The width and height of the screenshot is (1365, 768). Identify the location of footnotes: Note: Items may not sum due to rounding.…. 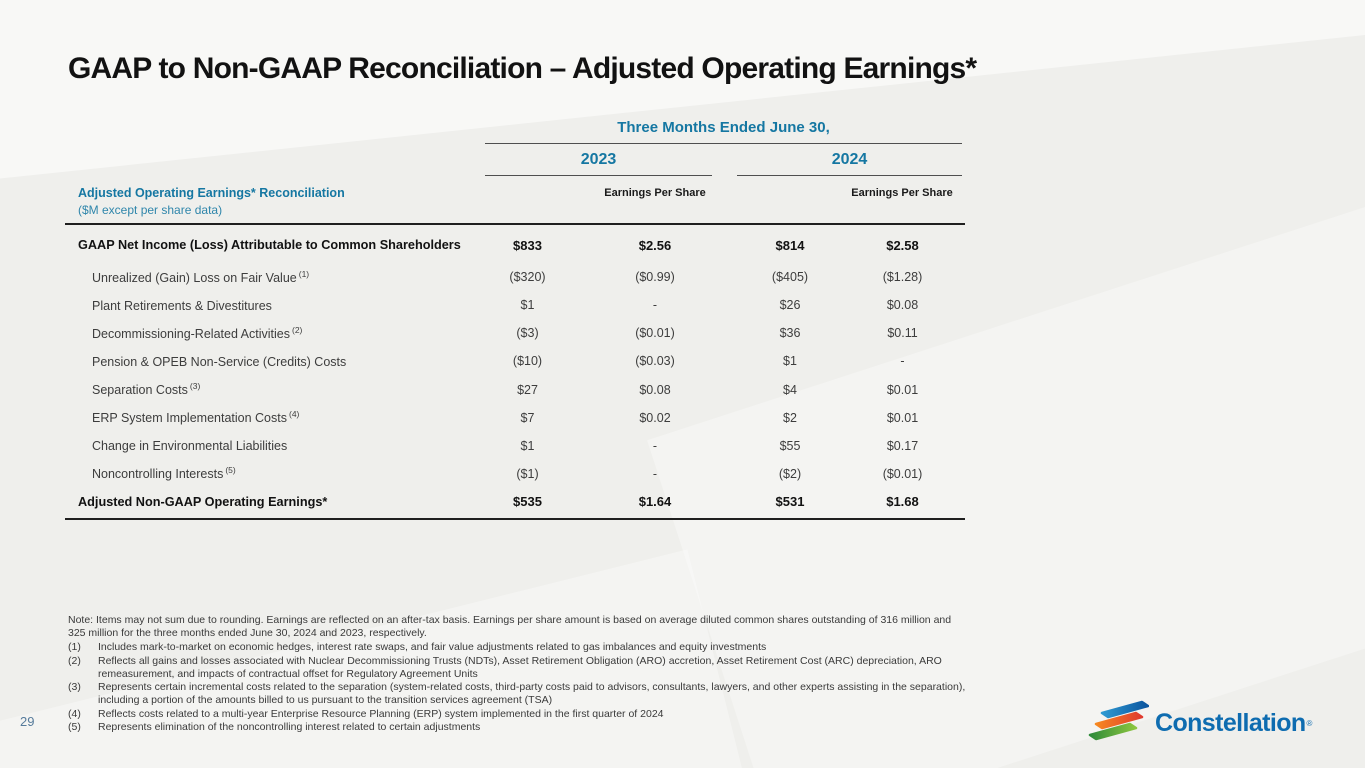
(518, 674).